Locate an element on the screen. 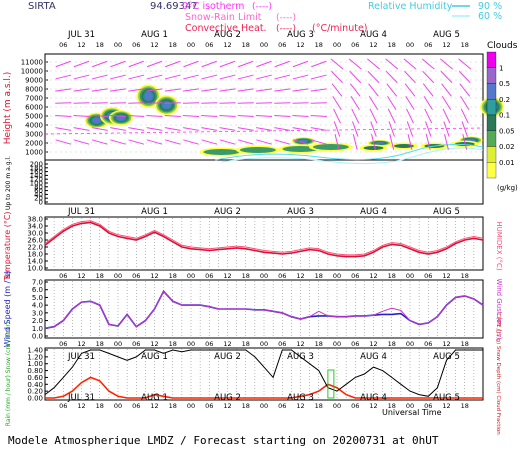 This screenshot has width=528, height=450. cloud-ytick-low-label: 120 is located at coordinates (36, 180).